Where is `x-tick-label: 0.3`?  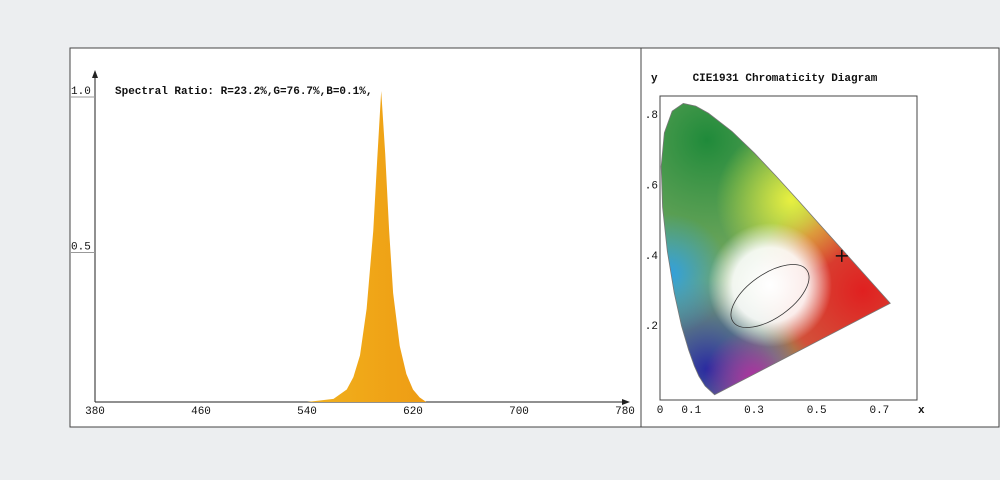
x-tick-label: 0.3 is located at coordinates (754, 411).